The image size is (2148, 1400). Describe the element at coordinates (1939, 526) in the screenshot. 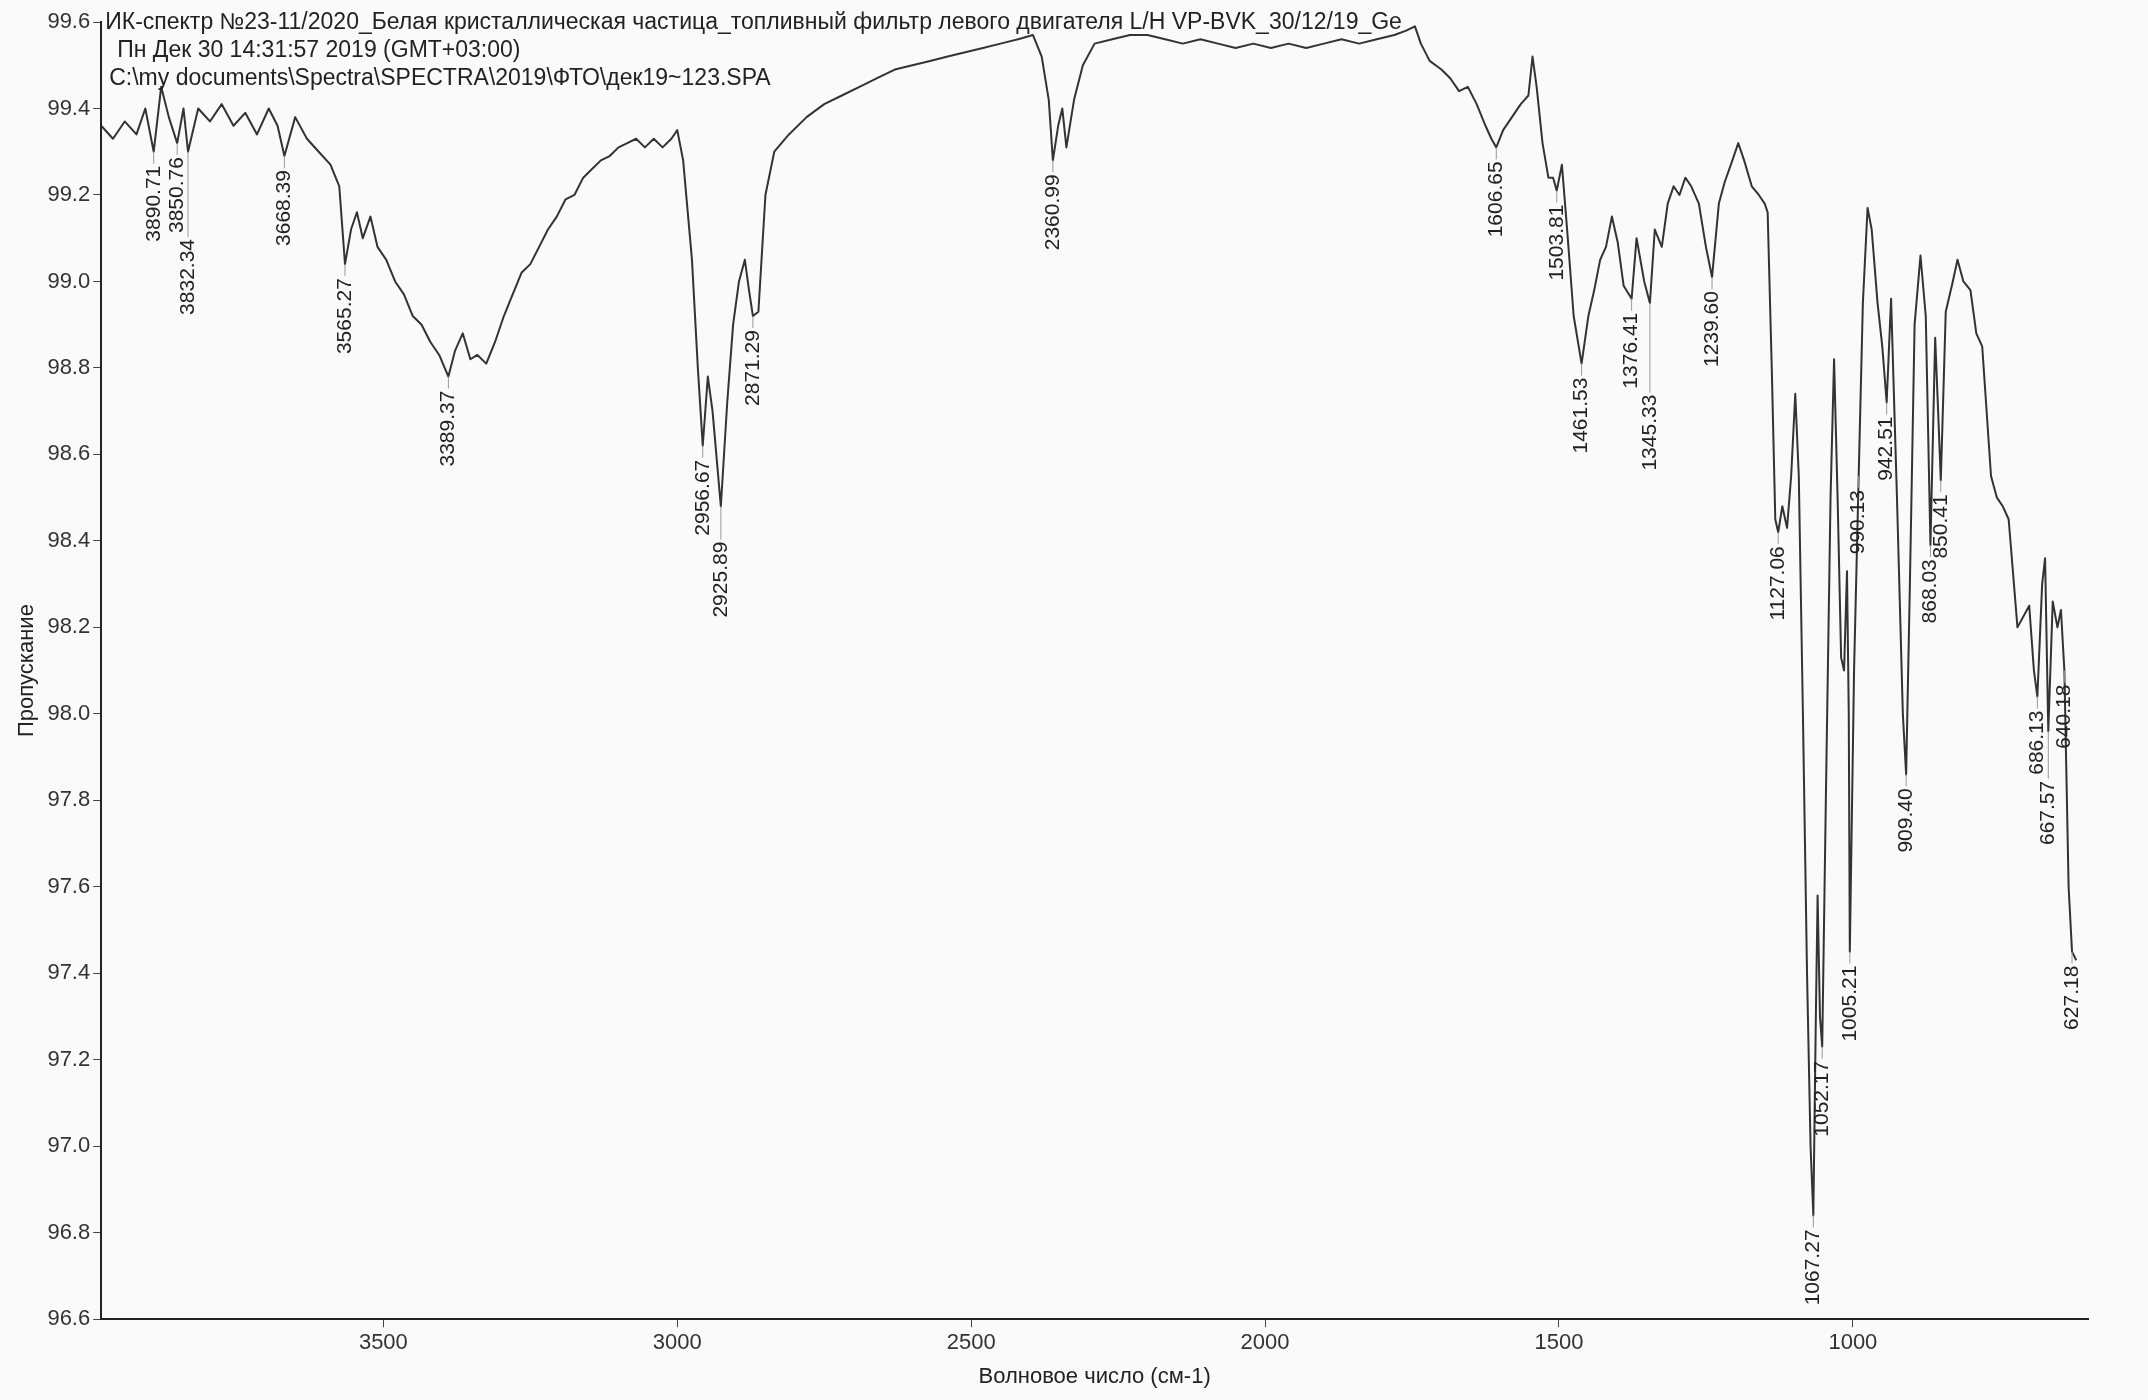

I see `annotation: 850.41` at that location.